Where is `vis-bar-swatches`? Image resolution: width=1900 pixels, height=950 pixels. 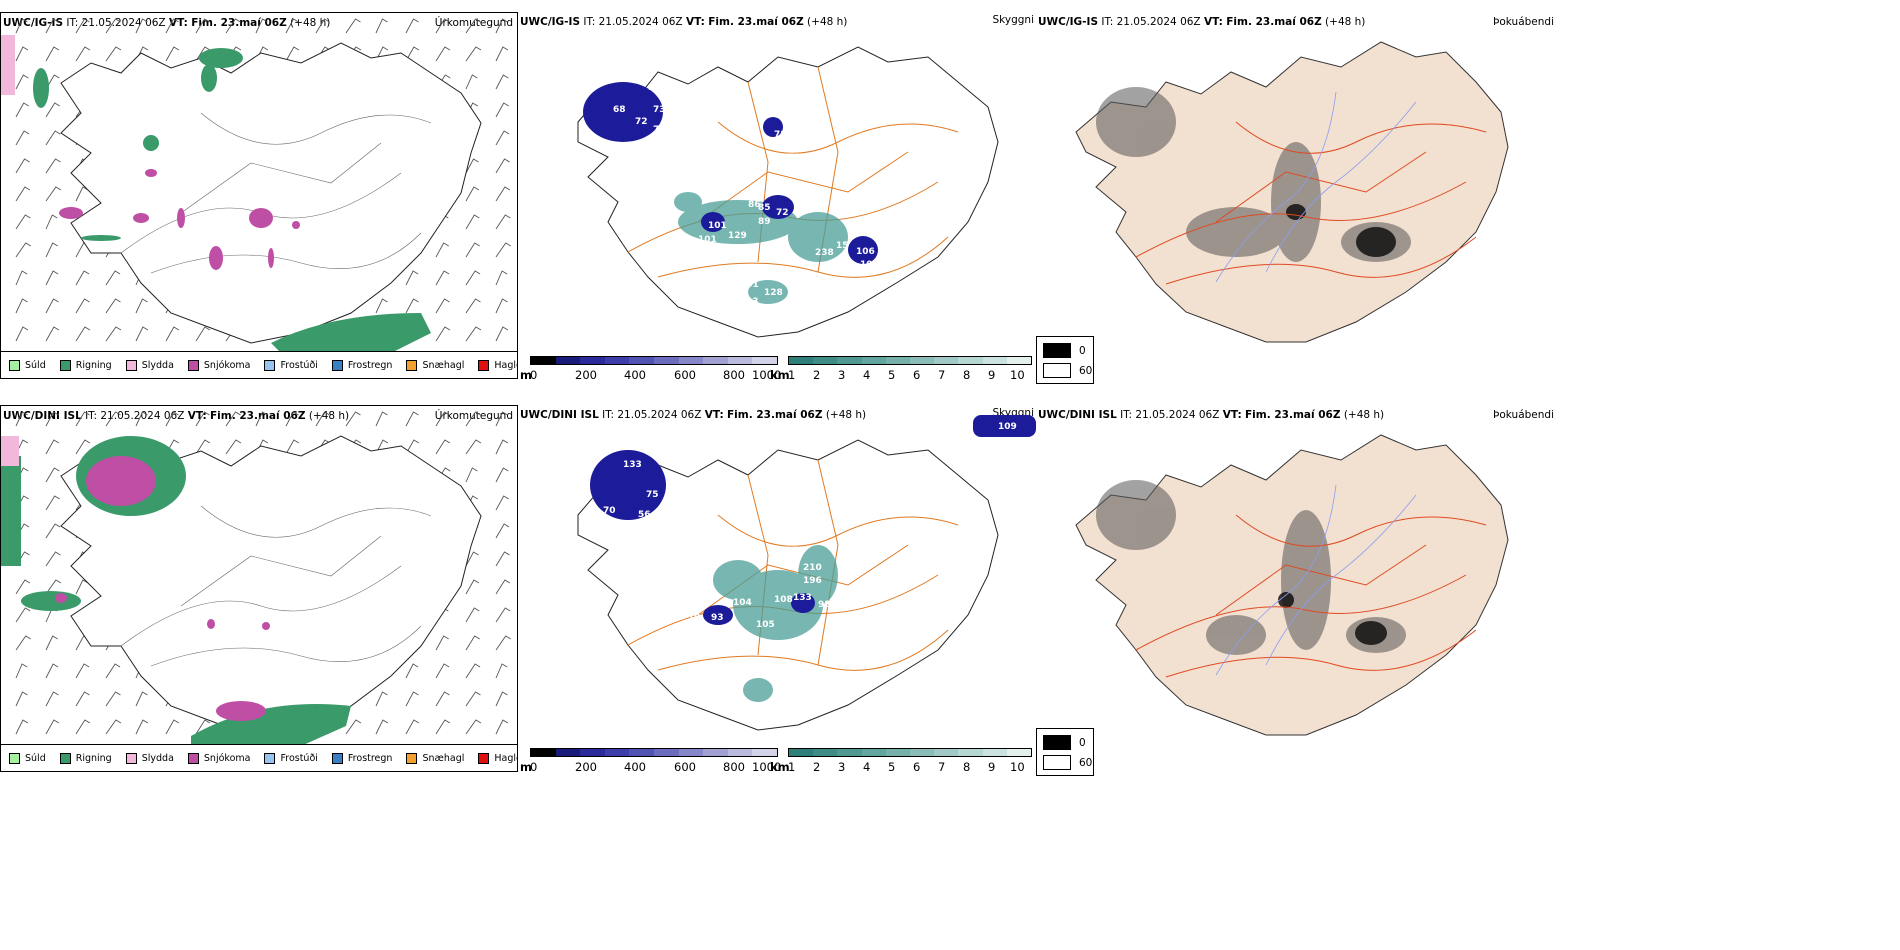 vis-bar-swatches is located at coordinates (910, 360).